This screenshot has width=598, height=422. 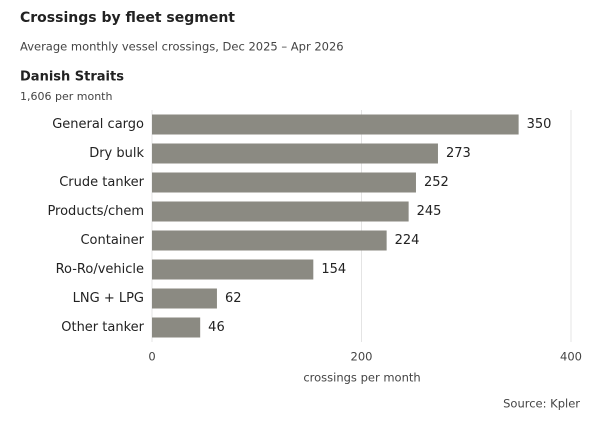 What do you see at coordinates (407, 240) in the screenshot?
I see `value-label: 224` at bounding box center [407, 240].